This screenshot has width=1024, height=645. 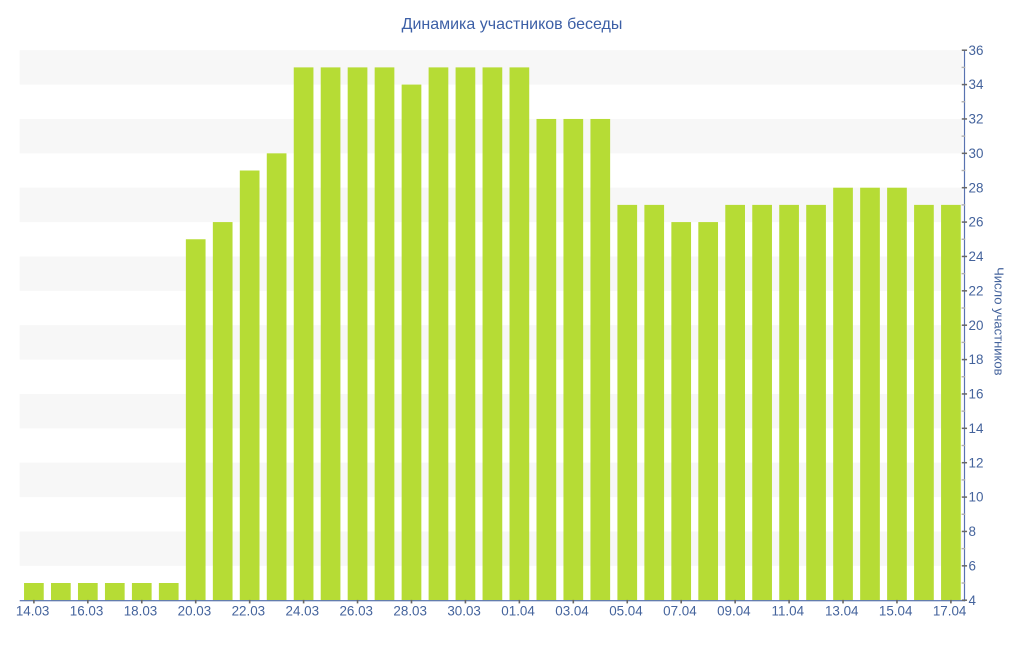 What do you see at coordinates (303, 611) in the screenshot?
I see `svg-text: 24.03` at bounding box center [303, 611].